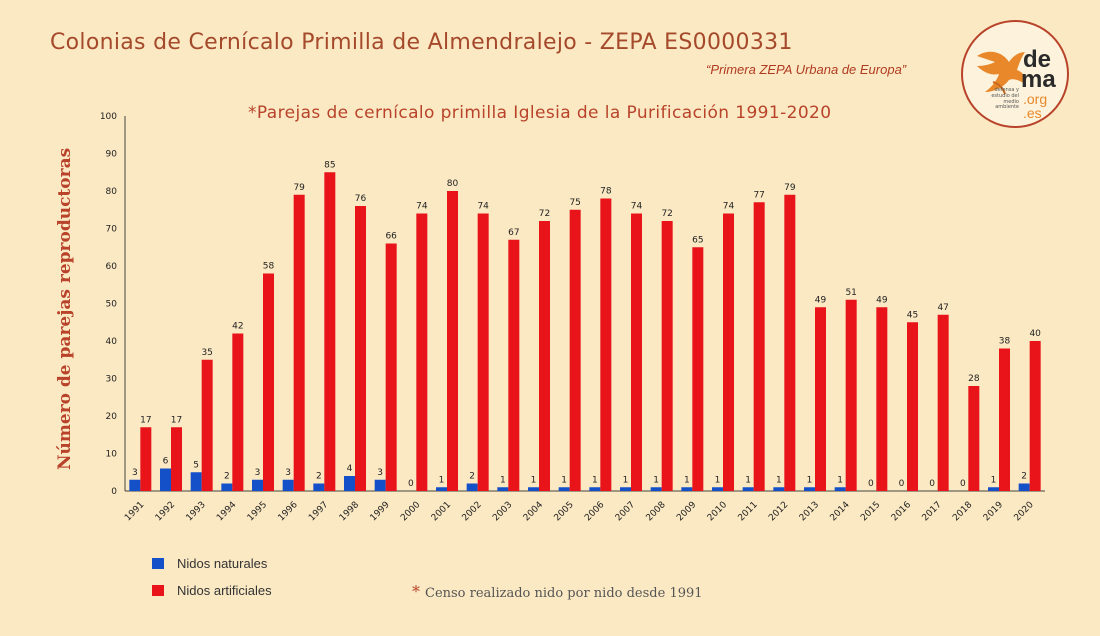  Describe the element at coordinates (226, 511) in the screenshot. I see `x-tick-label: 1994` at that location.